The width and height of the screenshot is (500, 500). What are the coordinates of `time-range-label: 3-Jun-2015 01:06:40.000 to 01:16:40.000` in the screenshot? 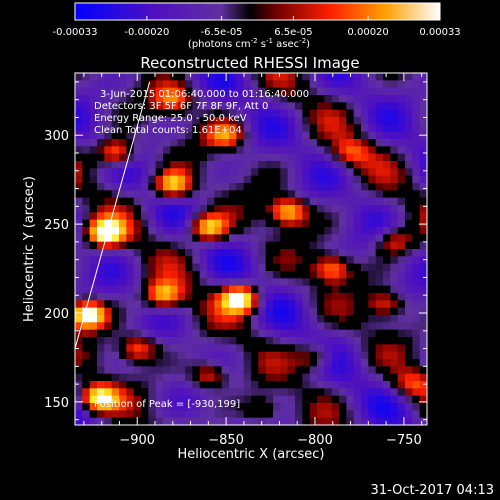 It's located at (204, 94).